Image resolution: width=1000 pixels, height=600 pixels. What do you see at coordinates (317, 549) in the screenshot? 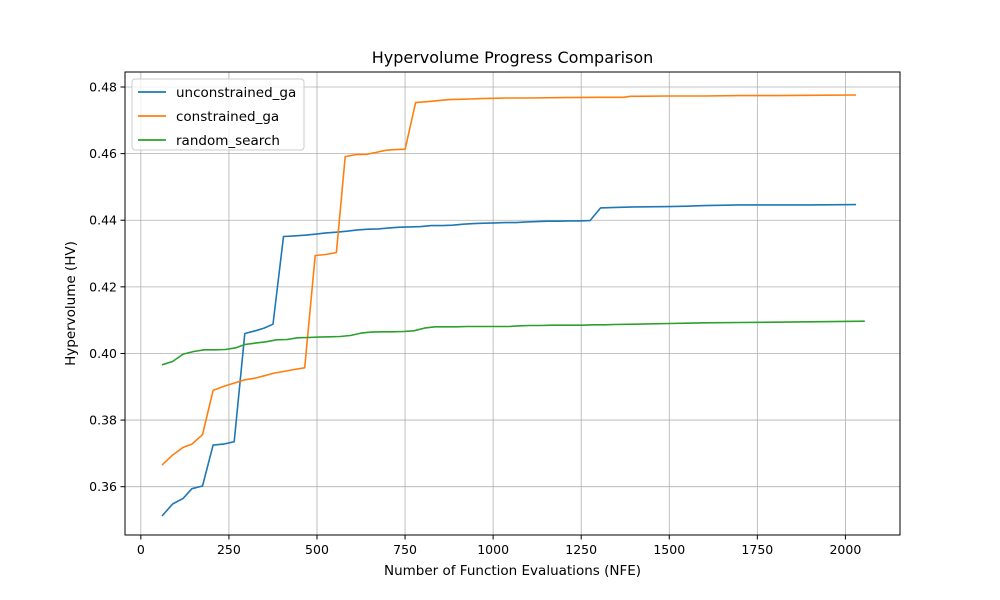
I see `x-tick-label: 500` at bounding box center [317, 549].